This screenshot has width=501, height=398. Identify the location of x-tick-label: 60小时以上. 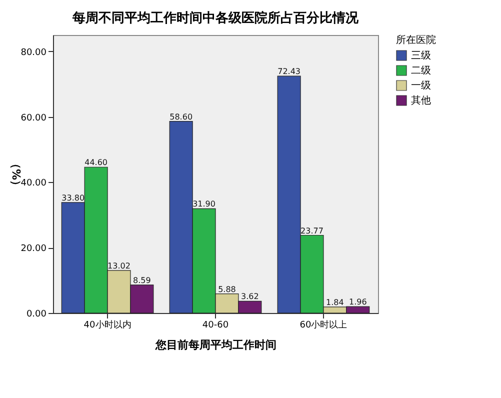
(324, 325).